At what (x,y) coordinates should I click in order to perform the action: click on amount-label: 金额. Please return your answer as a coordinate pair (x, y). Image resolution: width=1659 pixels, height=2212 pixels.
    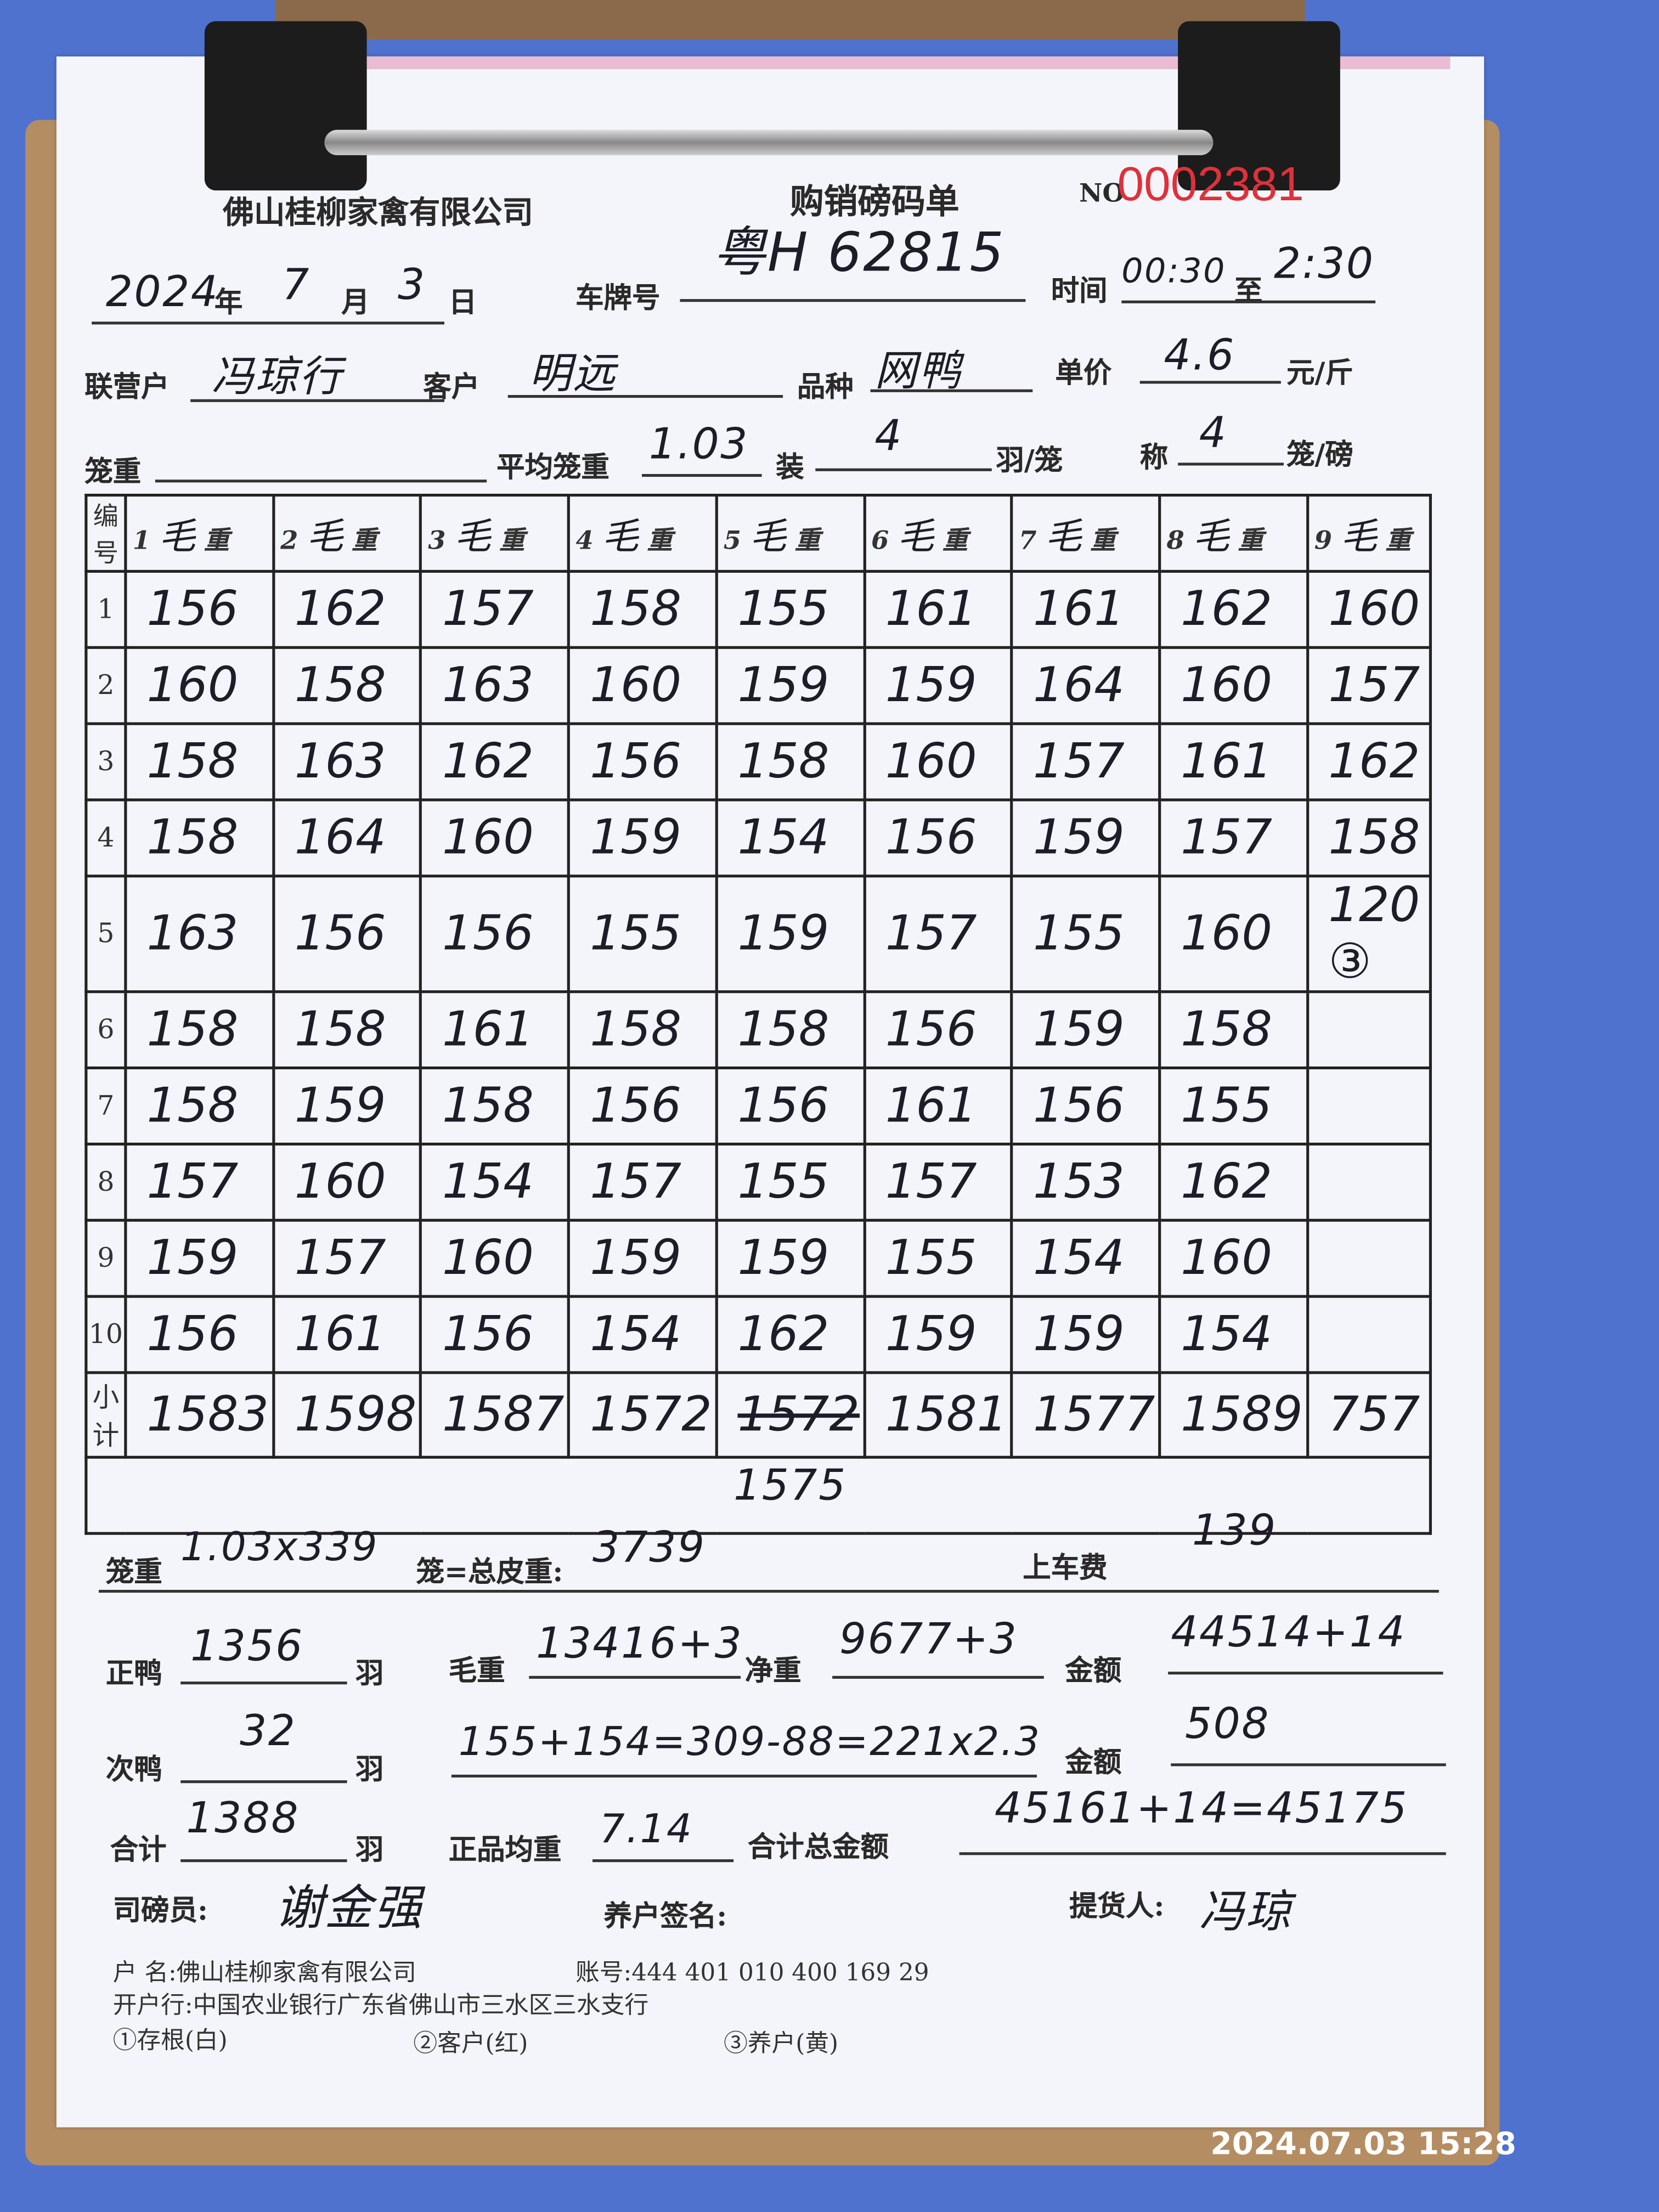
    Looking at the image, I should click on (1093, 1671).